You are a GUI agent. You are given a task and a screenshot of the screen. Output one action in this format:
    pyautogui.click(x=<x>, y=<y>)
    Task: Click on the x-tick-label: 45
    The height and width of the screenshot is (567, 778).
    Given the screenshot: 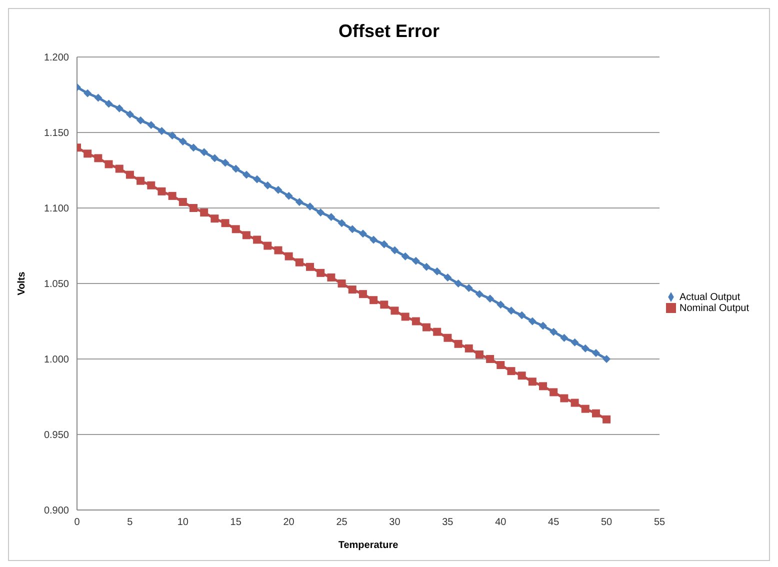 What is the action you would take?
    pyautogui.click(x=554, y=522)
    